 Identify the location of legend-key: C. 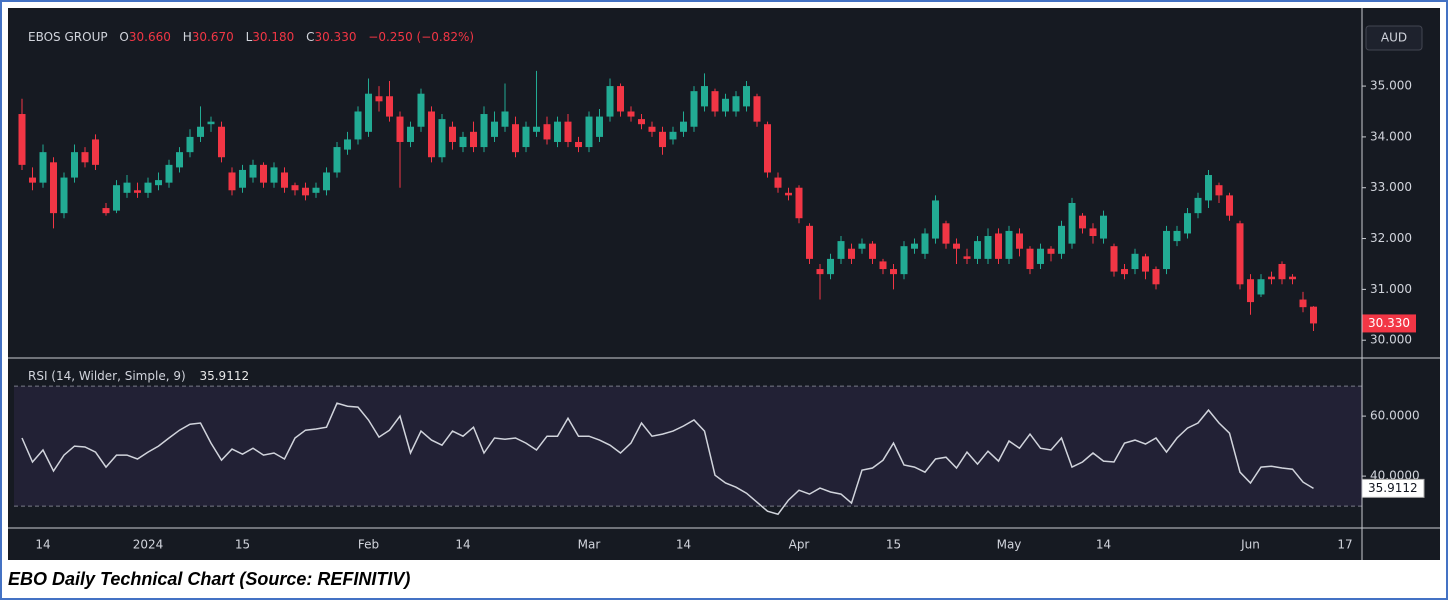
(310, 37).